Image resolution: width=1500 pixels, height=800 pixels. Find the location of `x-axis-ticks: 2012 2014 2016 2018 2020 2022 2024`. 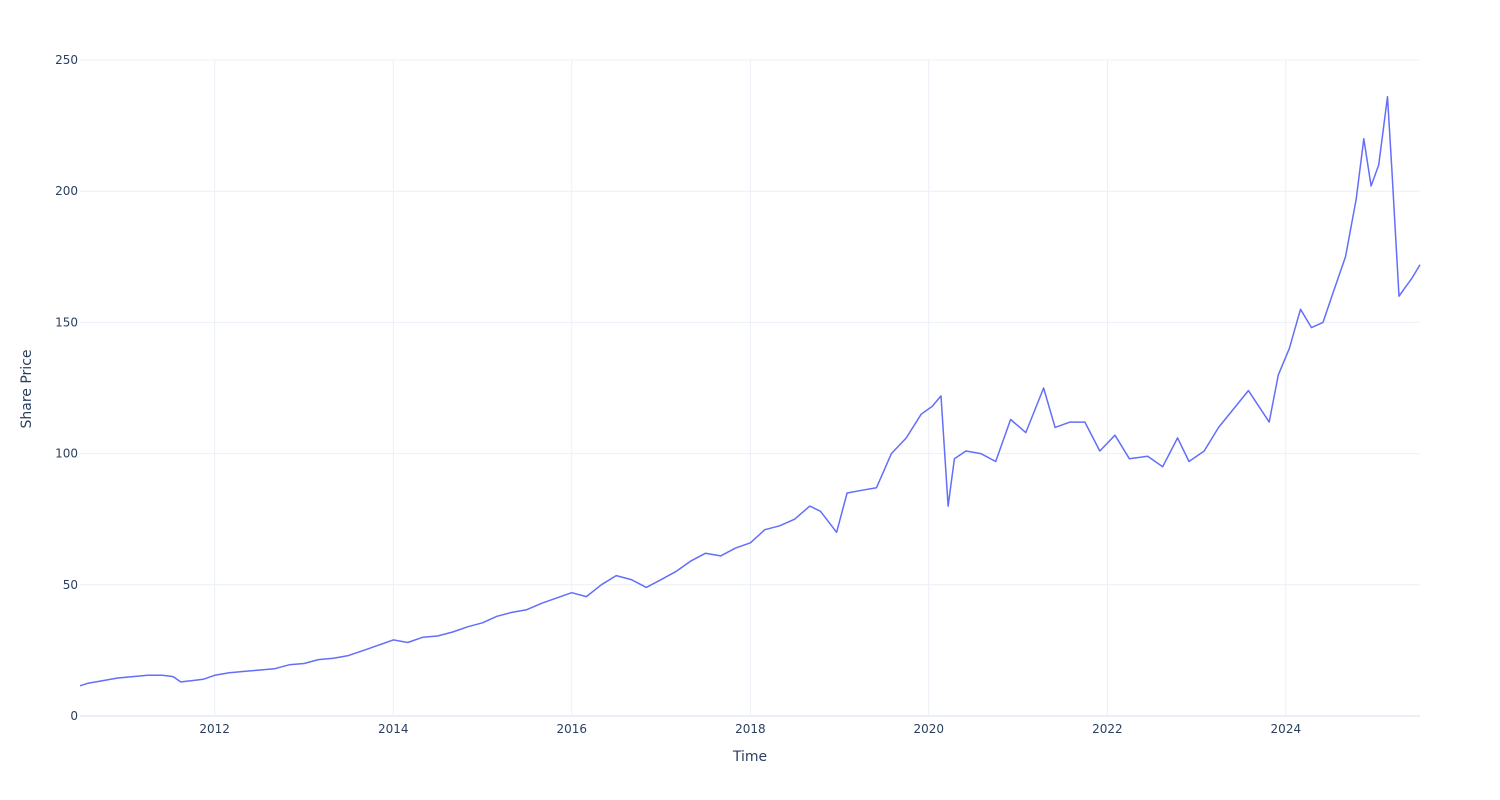

x-axis-ticks: 2012 2014 2016 2018 2020 2022 2024 is located at coordinates (750, 729).